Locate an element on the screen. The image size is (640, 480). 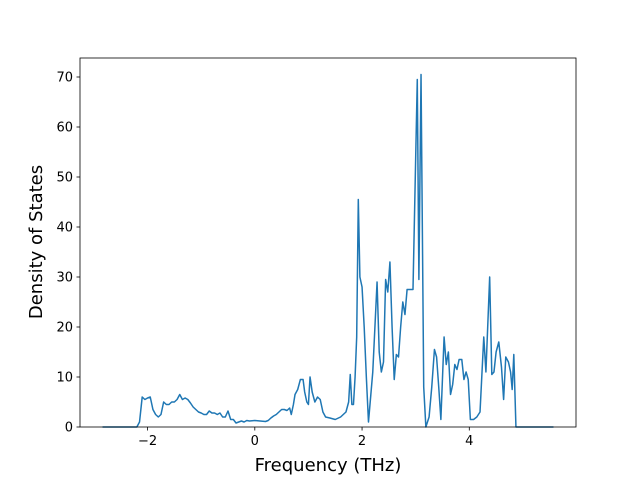
y-tick-label: 10 is located at coordinates (64, 378).